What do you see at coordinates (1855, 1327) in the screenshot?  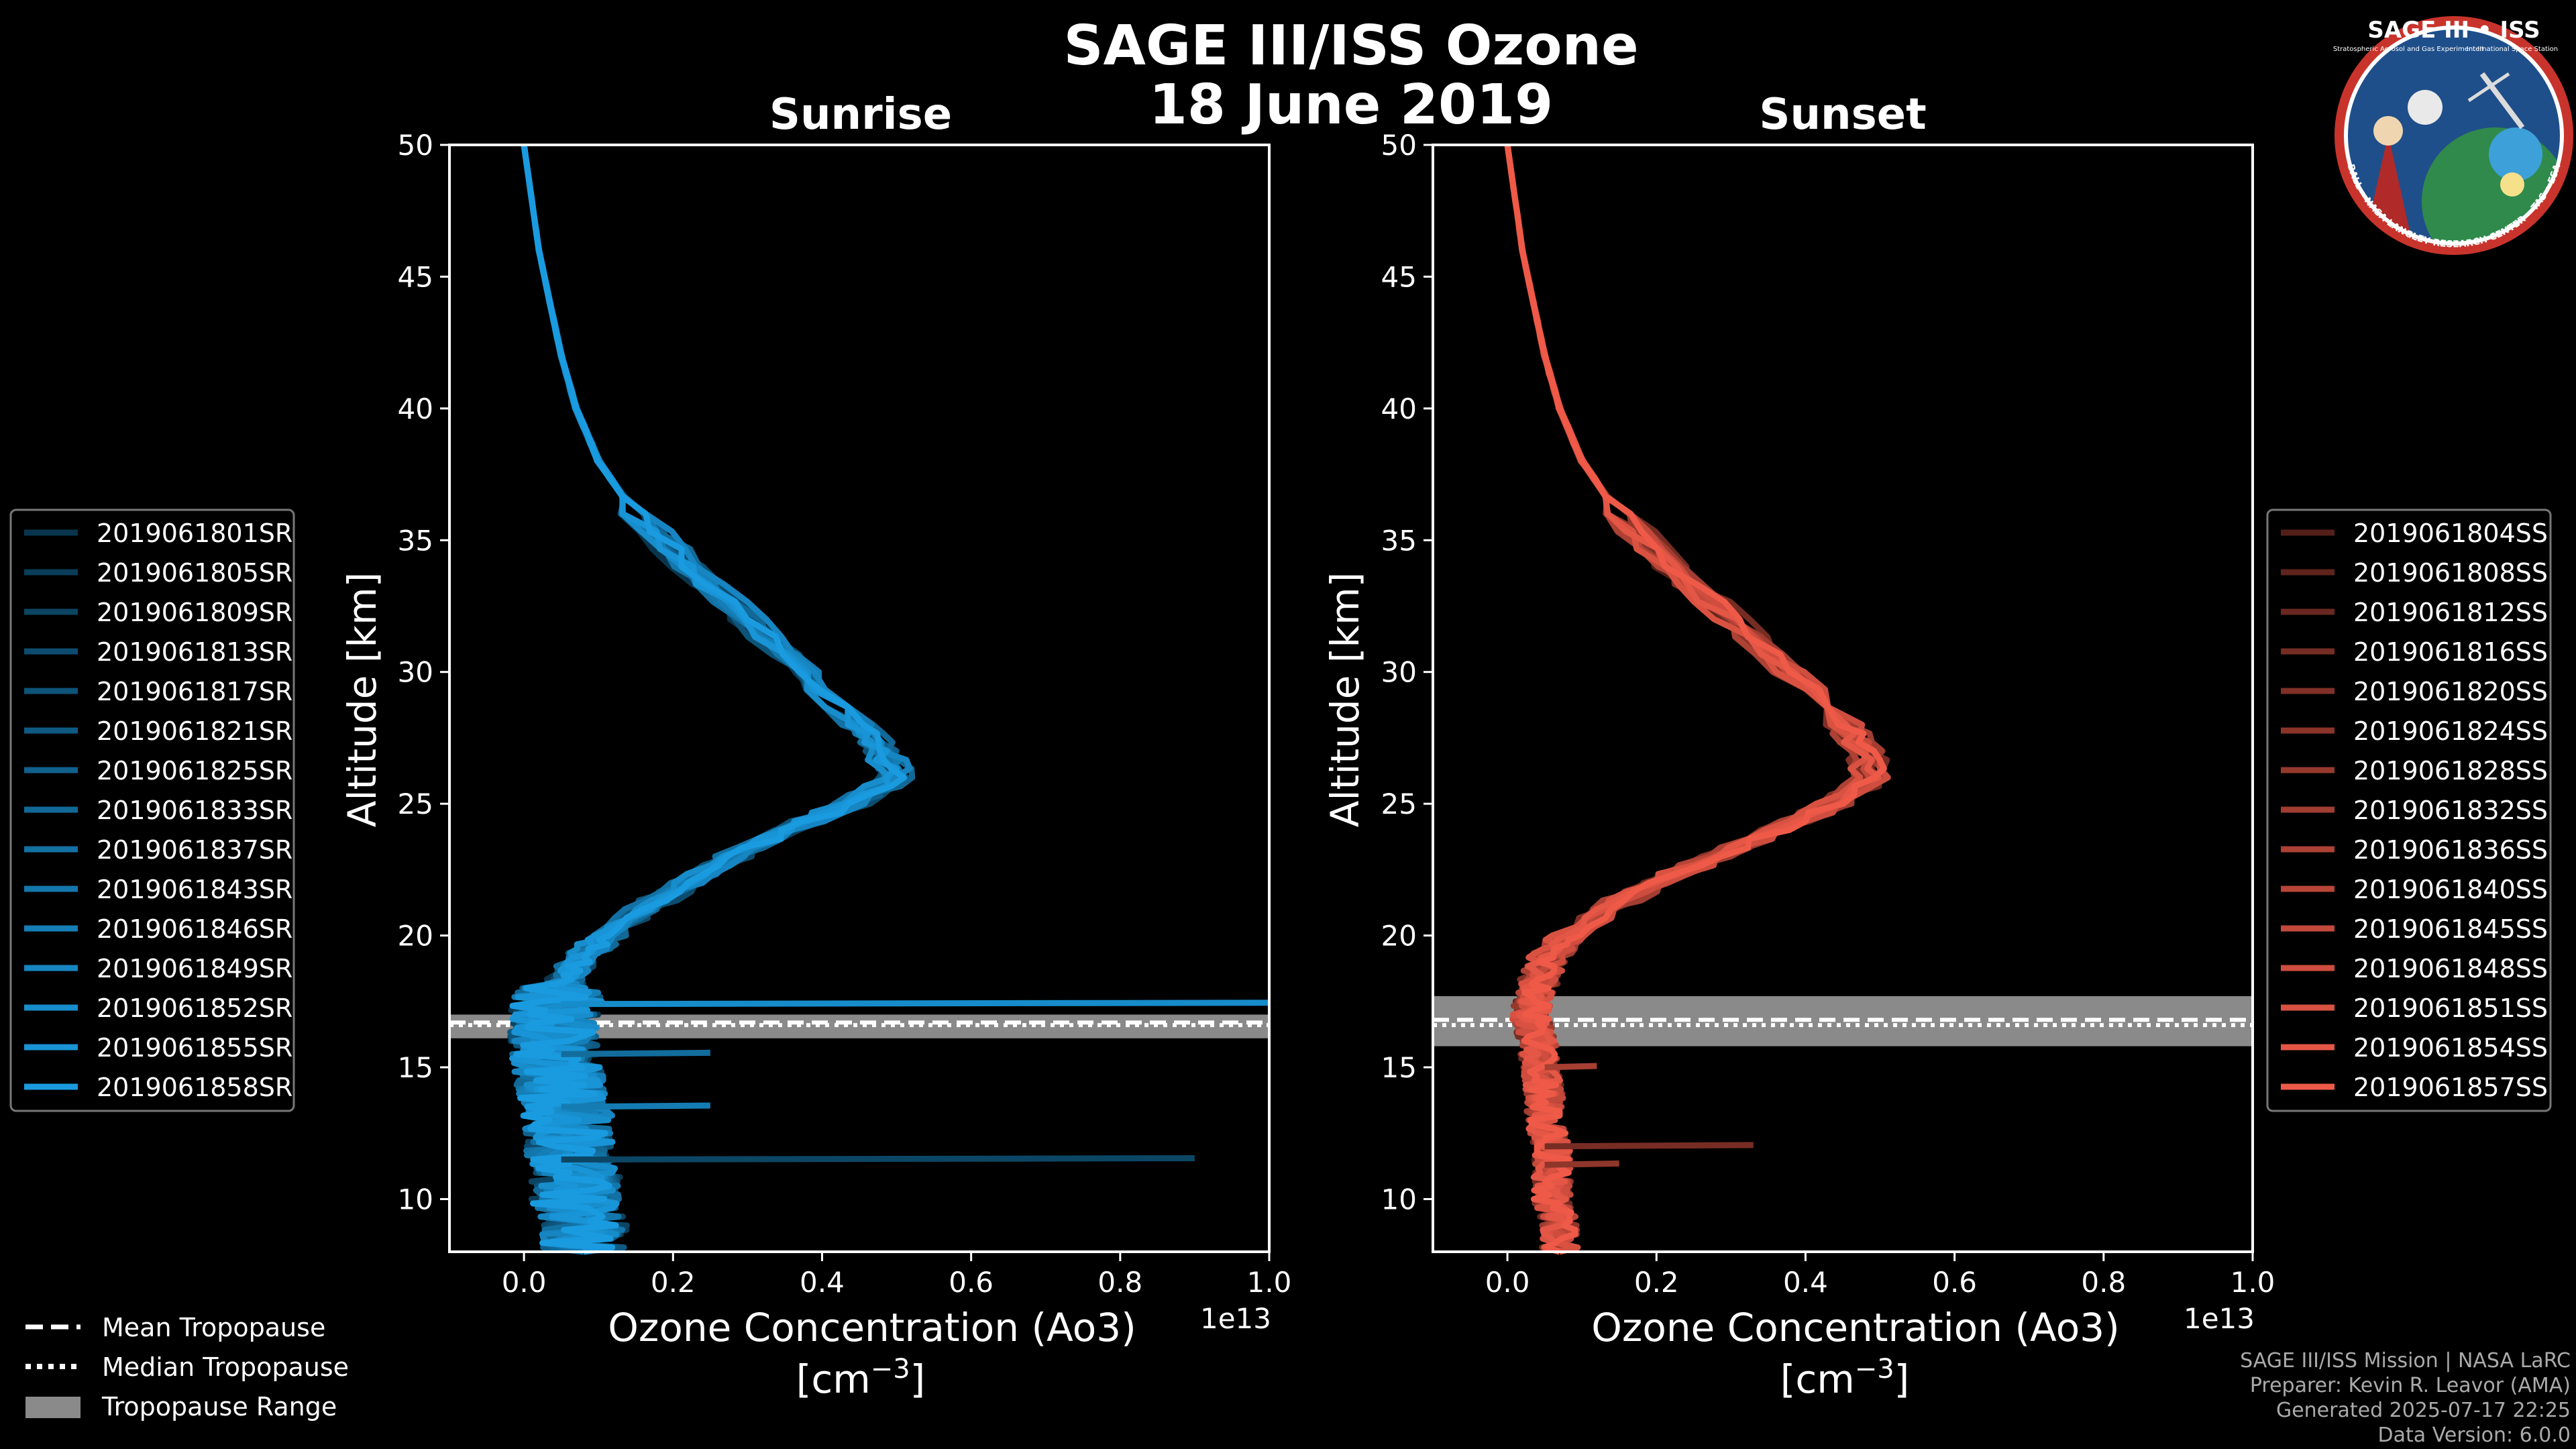 I see `sunset-xlabel-line1: Ozone Concentration (Ao3)` at bounding box center [1855, 1327].